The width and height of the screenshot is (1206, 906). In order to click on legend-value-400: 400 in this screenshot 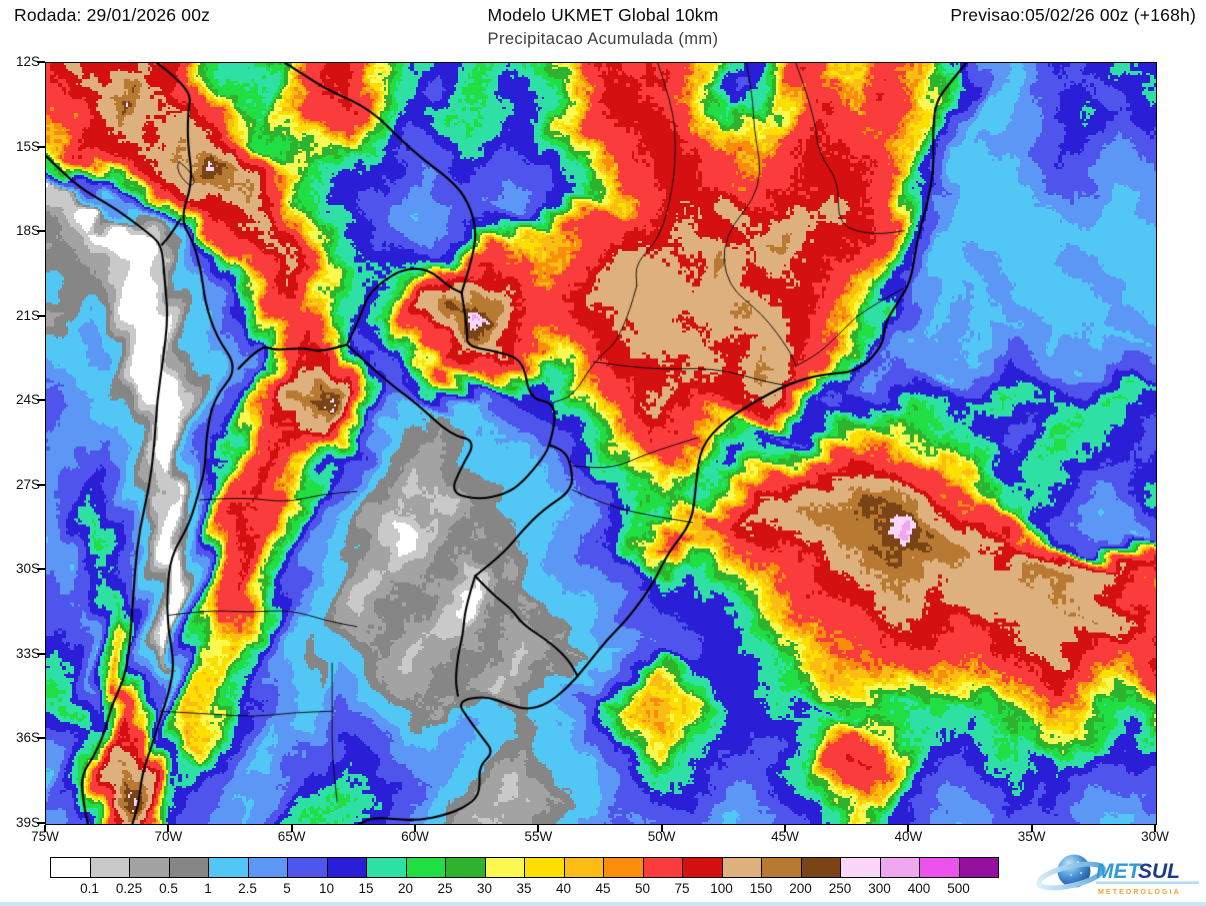, I will do `click(919, 888)`.